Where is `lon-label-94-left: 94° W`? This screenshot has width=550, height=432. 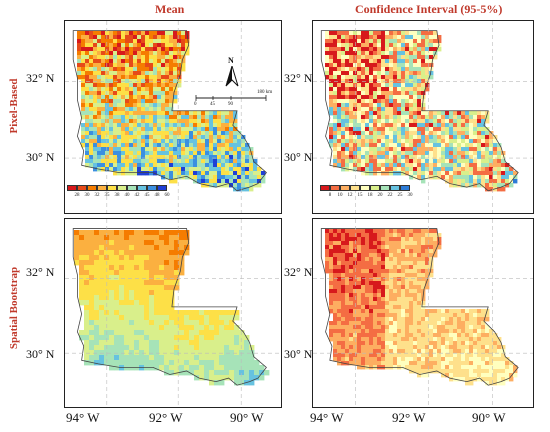
lon-label-94-left: 94° W is located at coordinates (83, 417).